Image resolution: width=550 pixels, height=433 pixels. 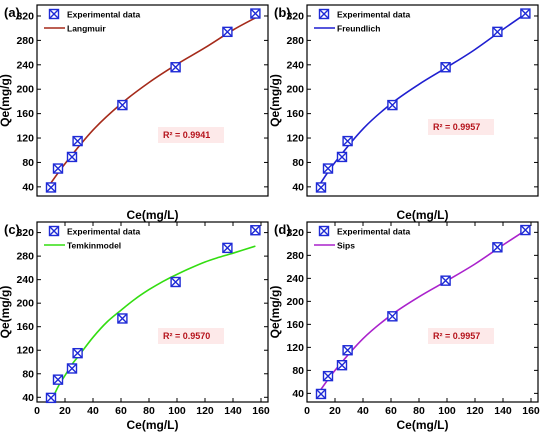 What do you see at coordinates (298, 371) in the screenshot?
I see `y-tick-label: 80` at bounding box center [298, 371].